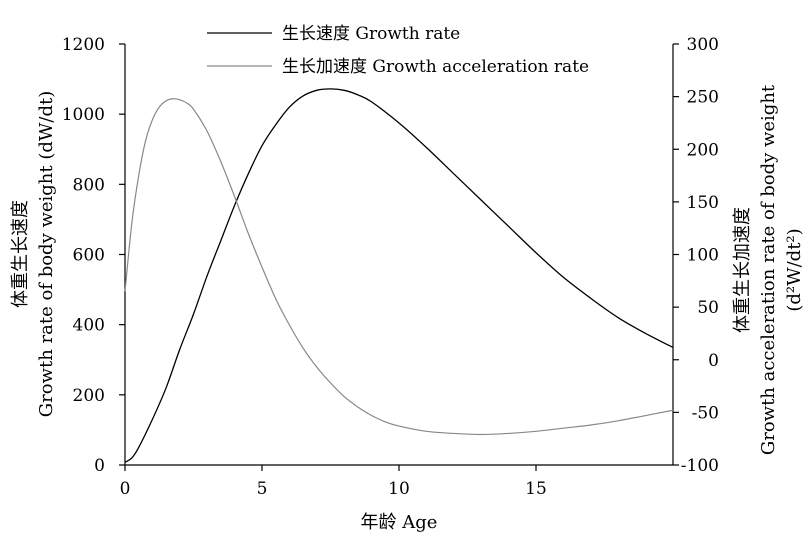 The height and width of the screenshot is (537, 810). Describe the element at coordinates (371, 34) in the screenshot. I see `legend-label-1: 生长速度 Growth rate` at that location.